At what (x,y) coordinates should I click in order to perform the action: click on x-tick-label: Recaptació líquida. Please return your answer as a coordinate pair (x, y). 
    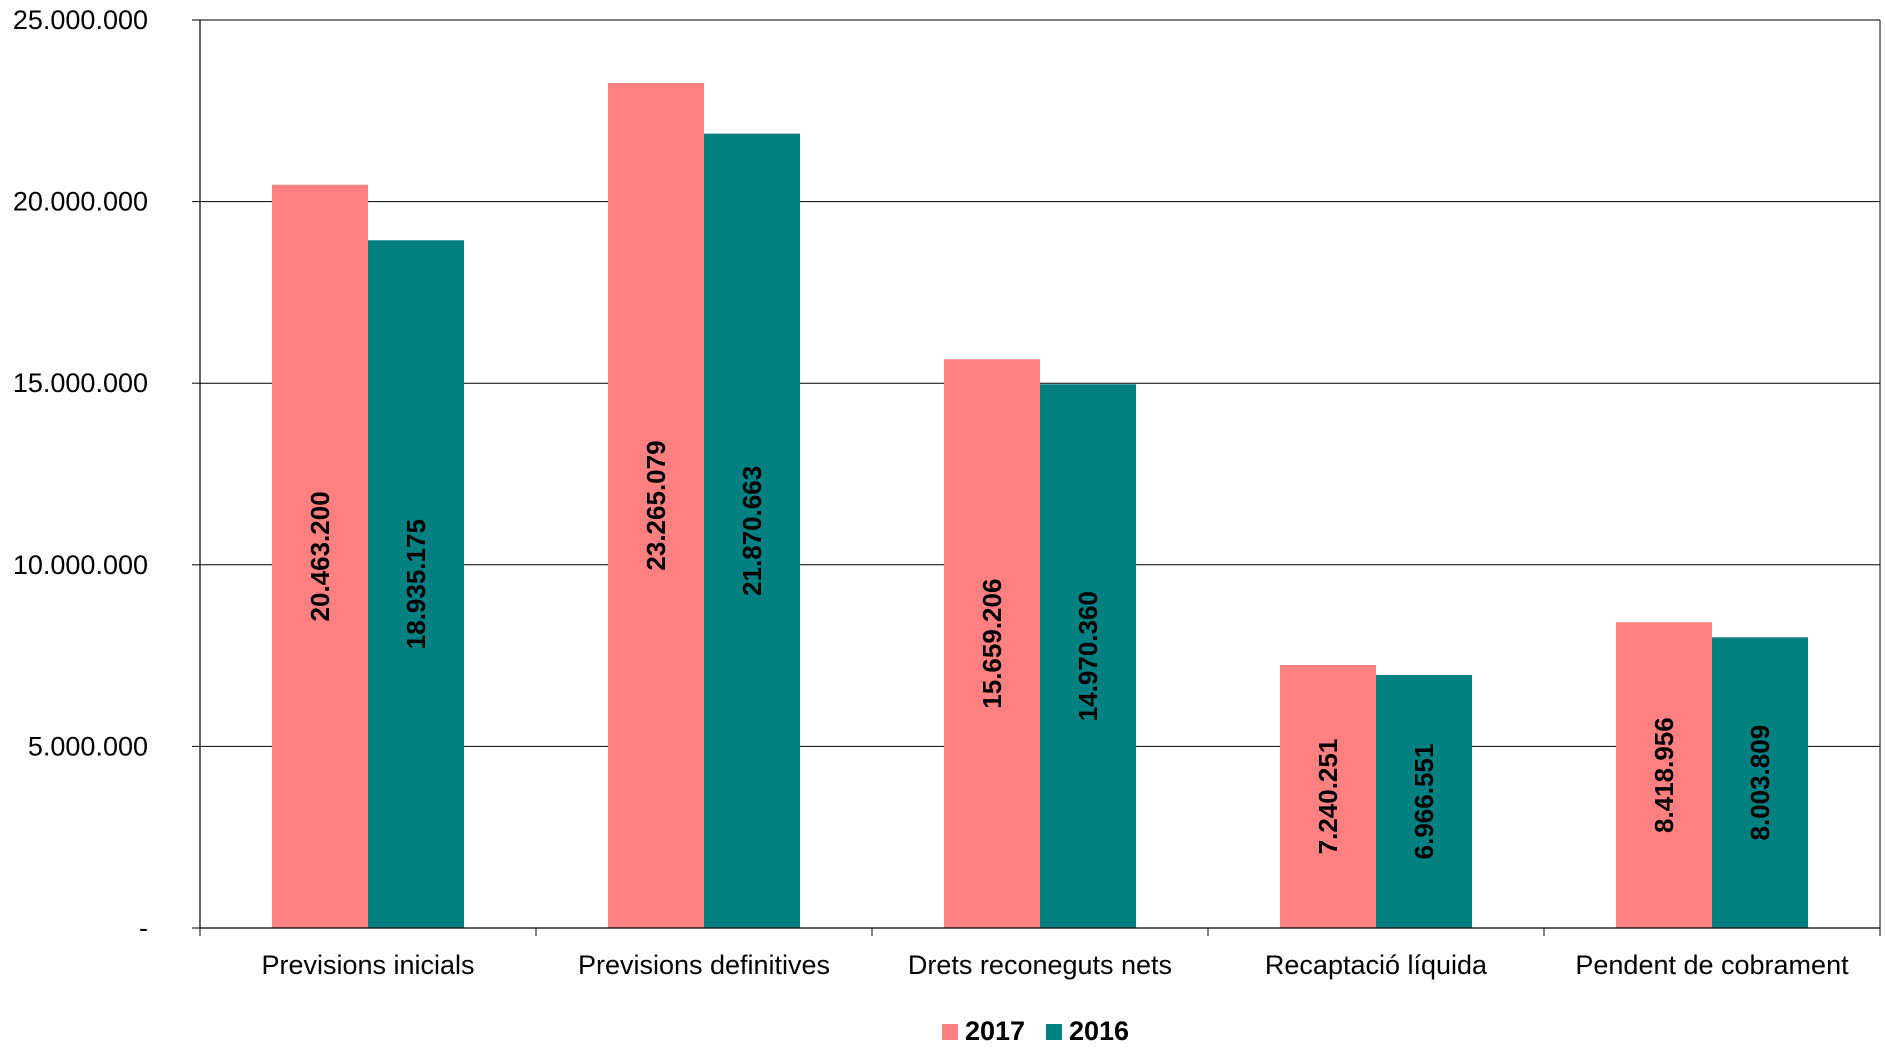
    Looking at the image, I should click on (1376, 965).